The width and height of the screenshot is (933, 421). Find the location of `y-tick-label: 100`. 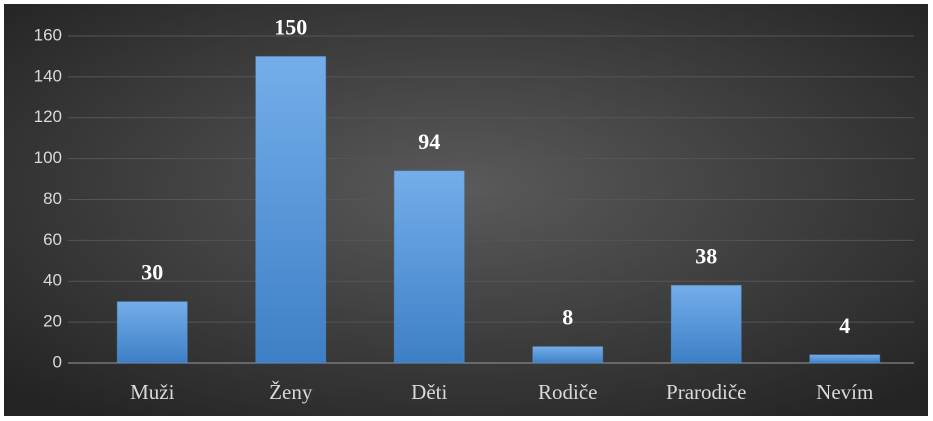

y-tick-label: 100 is located at coordinates (48, 157).